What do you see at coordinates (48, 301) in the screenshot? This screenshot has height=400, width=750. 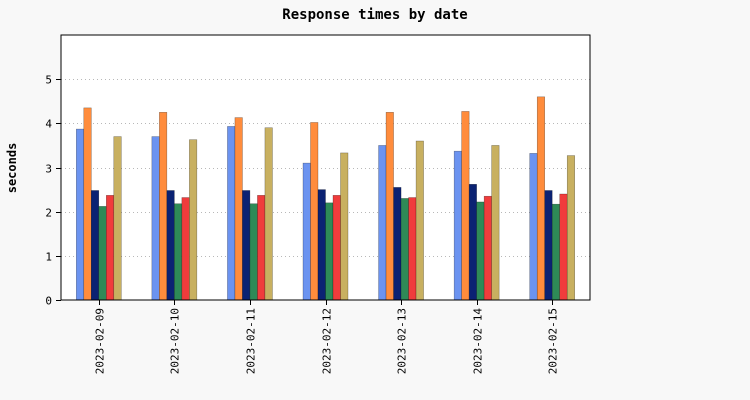 I see `y-tick-label: 0` at bounding box center [48, 301].